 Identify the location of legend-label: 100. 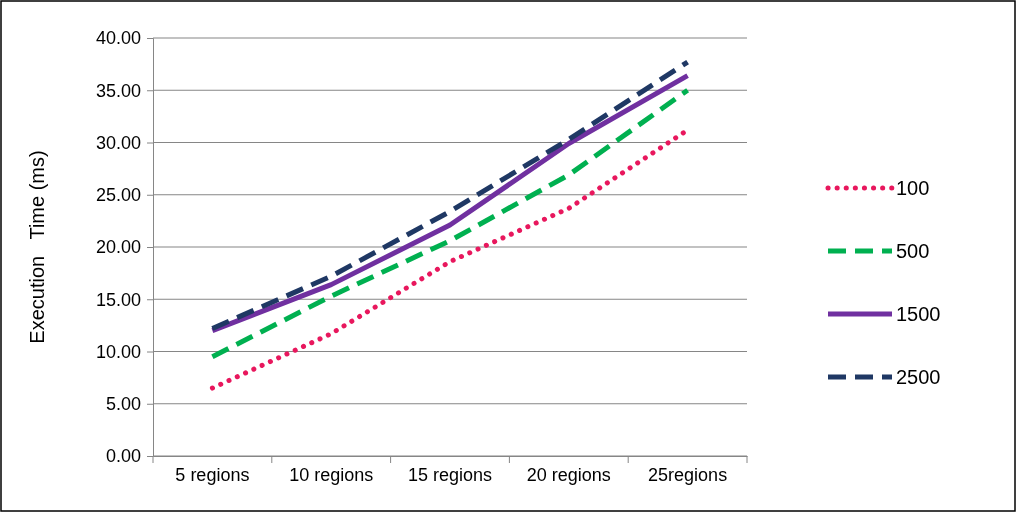
(913, 188).